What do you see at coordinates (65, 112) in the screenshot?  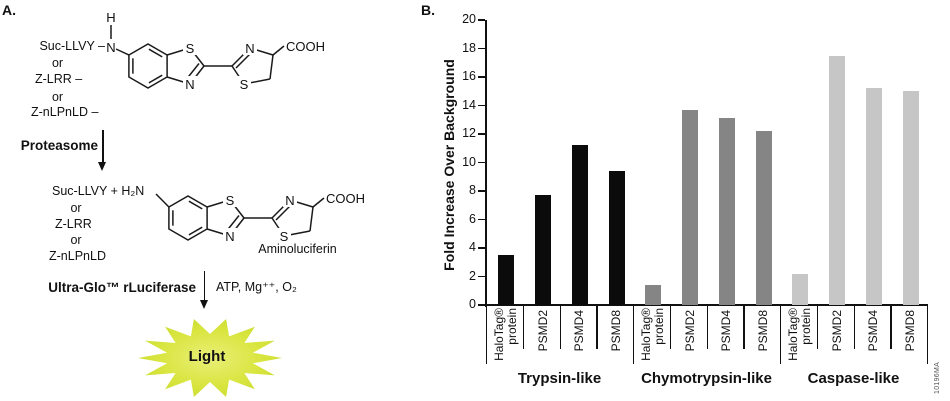 I see `substrate-z-nlpnld: Z-nLPnLD –` at bounding box center [65, 112].